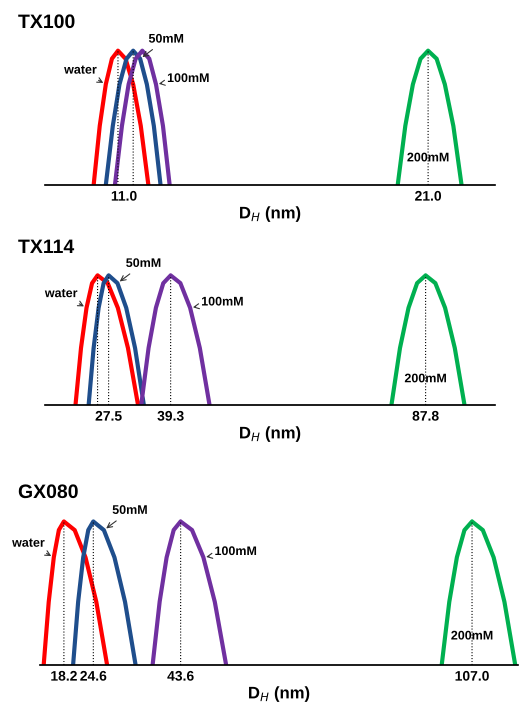 This screenshot has width=520, height=708. What do you see at coordinates (109, 415) in the screenshot?
I see `x-tick-label: 27.5` at bounding box center [109, 415].